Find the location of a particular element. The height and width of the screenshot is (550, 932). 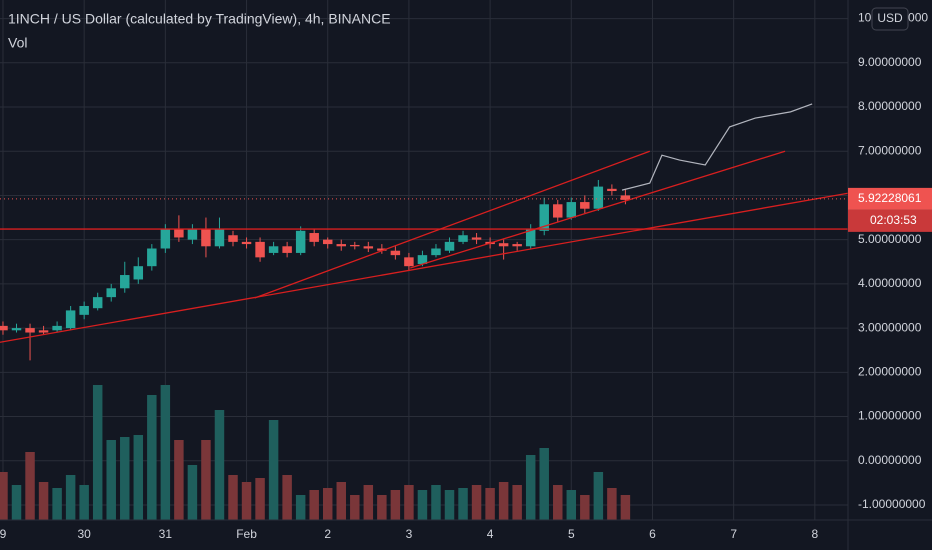

y-tick-label: 5.00000000 is located at coordinates (890, 239).